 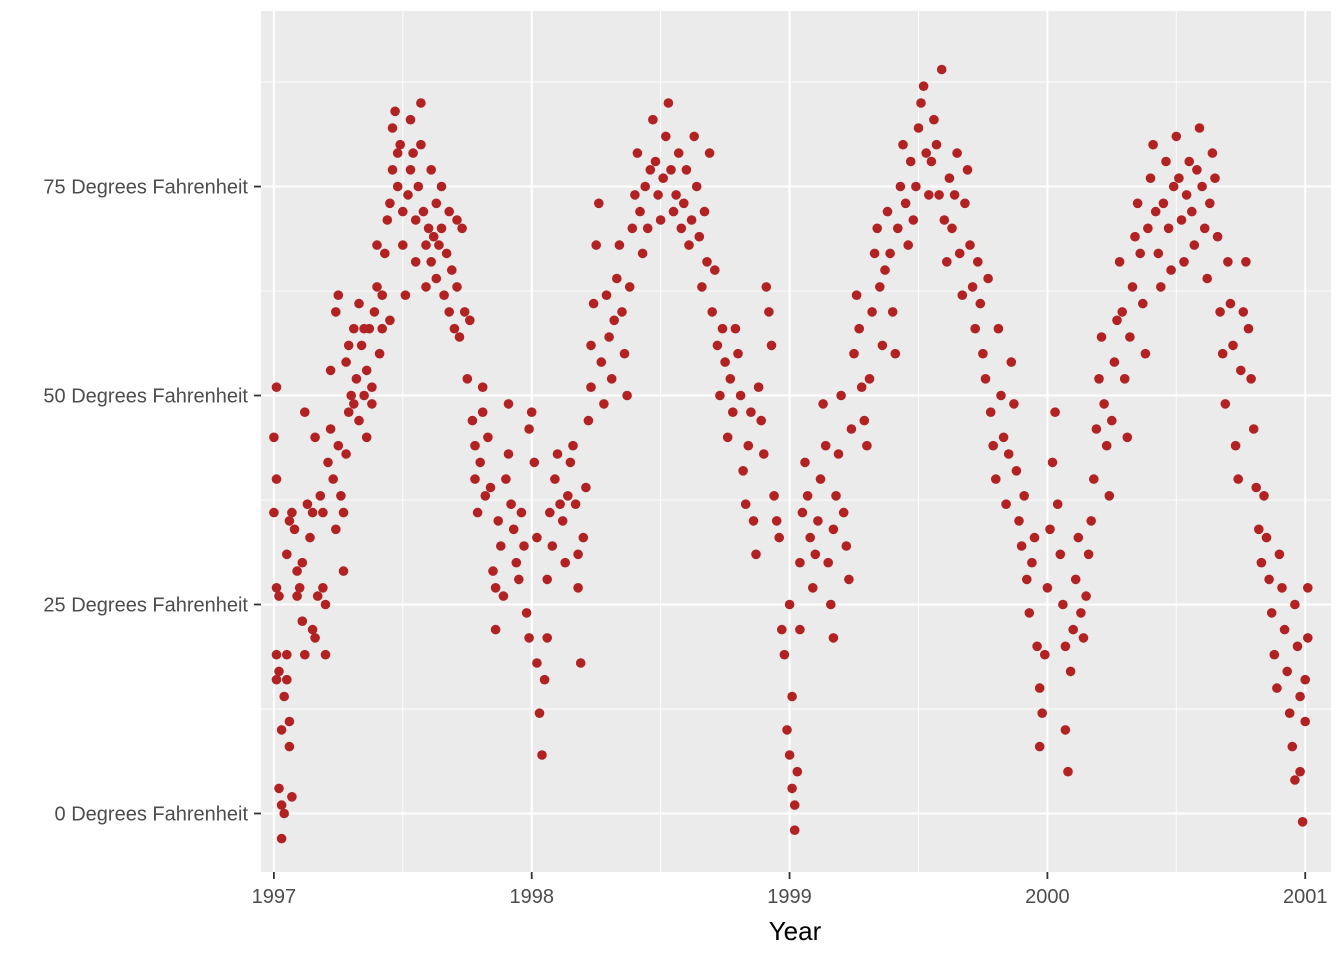 What do you see at coordinates (789, 897) in the screenshot?
I see `x-tick-label: 1999` at bounding box center [789, 897].